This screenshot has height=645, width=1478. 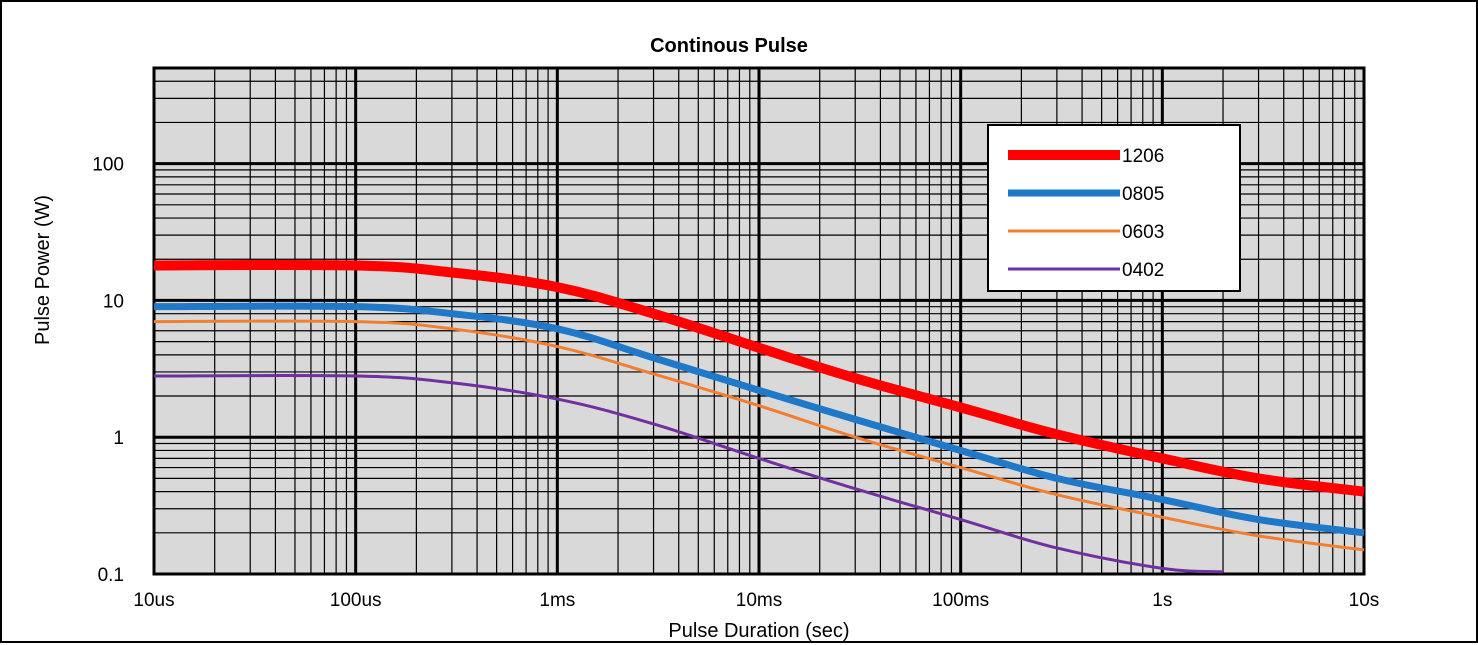 I want to click on x-tick-labels: 10us 100us 1ms 10ms 100ms 1s 10s, so click(x=756, y=600).